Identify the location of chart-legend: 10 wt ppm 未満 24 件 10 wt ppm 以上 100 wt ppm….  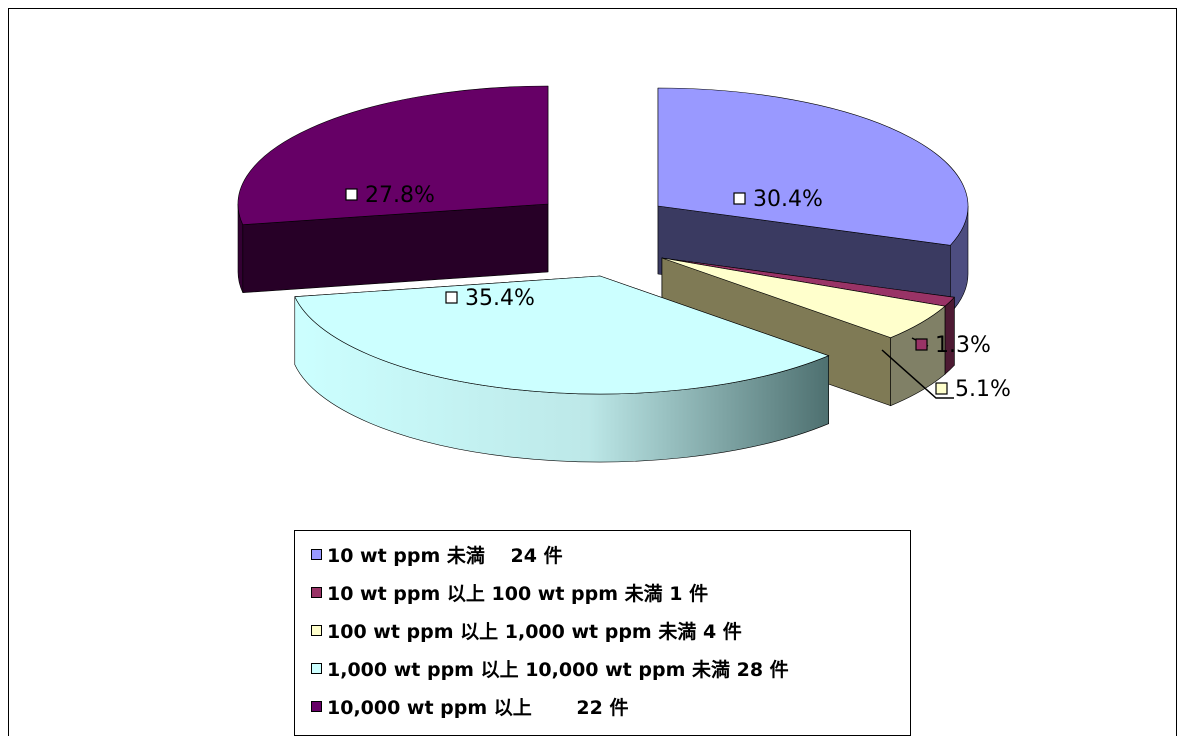
(602, 633).